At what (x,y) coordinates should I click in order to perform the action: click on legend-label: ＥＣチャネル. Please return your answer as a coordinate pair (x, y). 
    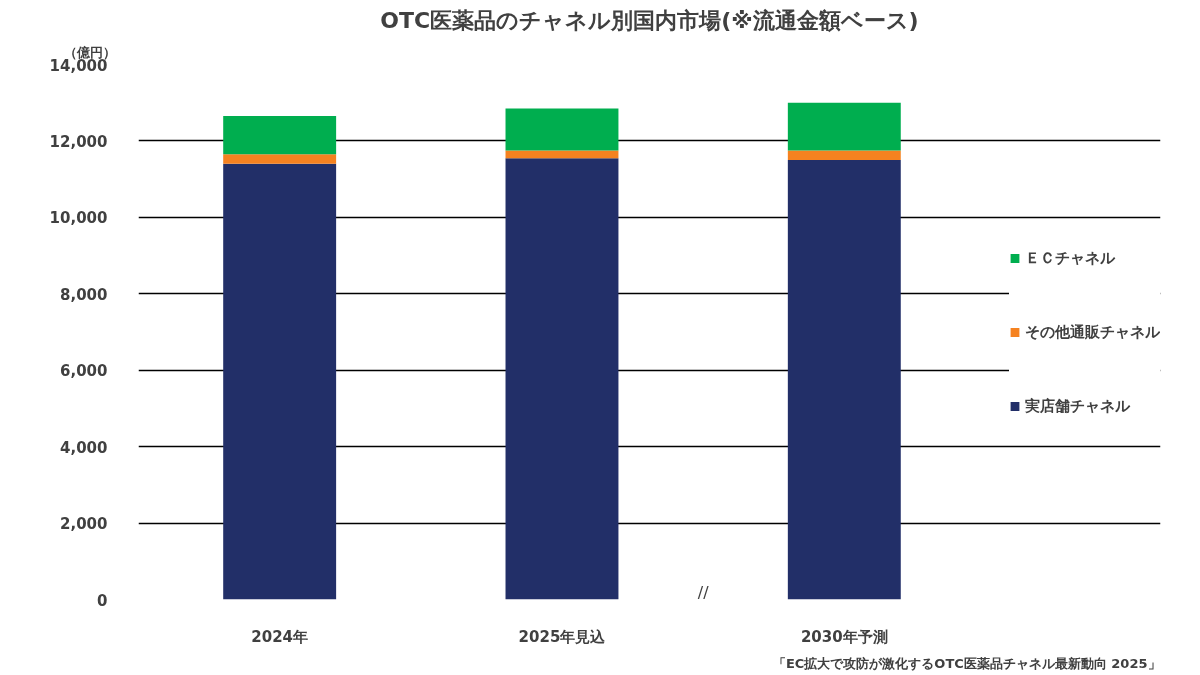
    Looking at the image, I should click on (1070, 257).